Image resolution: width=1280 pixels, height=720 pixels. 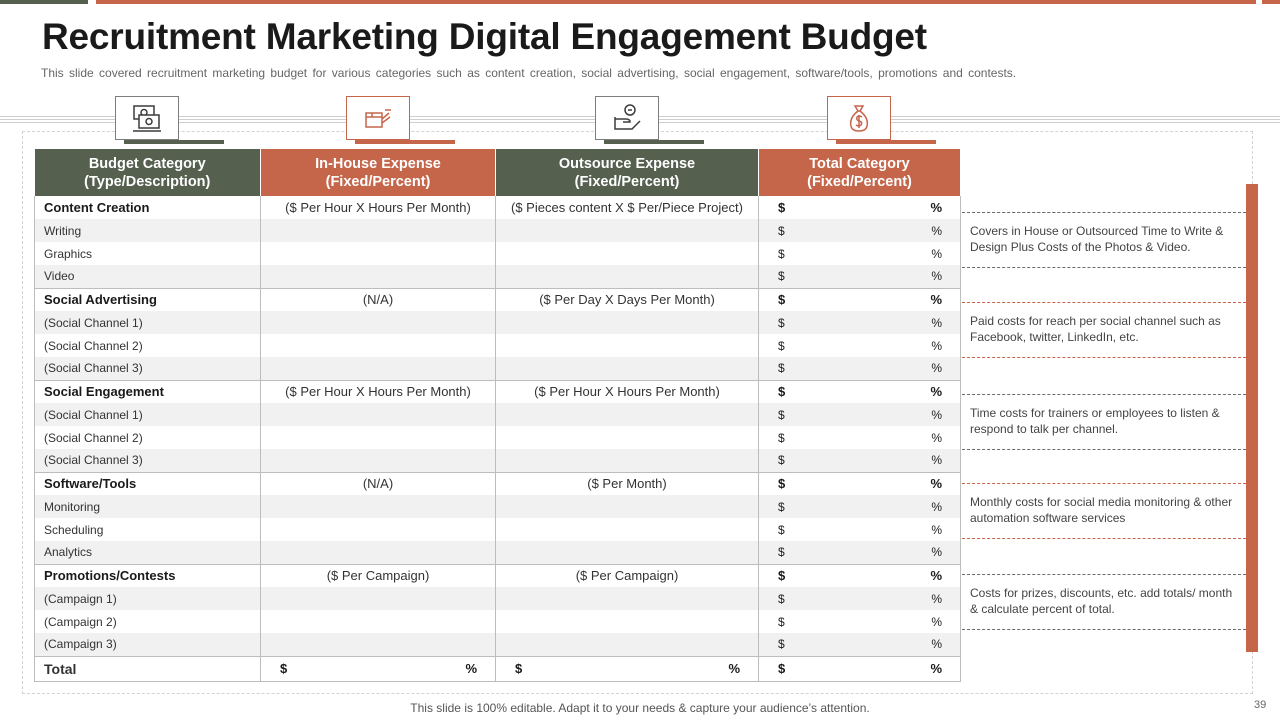 I want to click on total-row: Total $% $% $%, so click(x=497, y=668).